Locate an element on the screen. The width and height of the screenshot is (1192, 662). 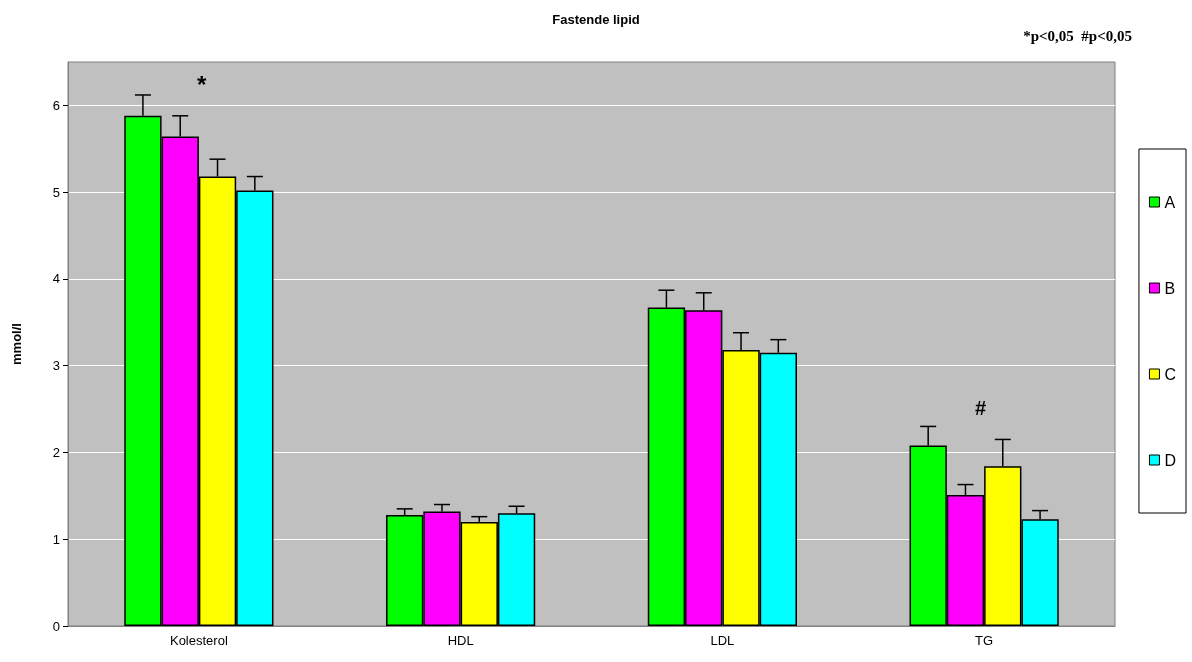
y-tick-label: 1 is located at coordinates (56, 539).